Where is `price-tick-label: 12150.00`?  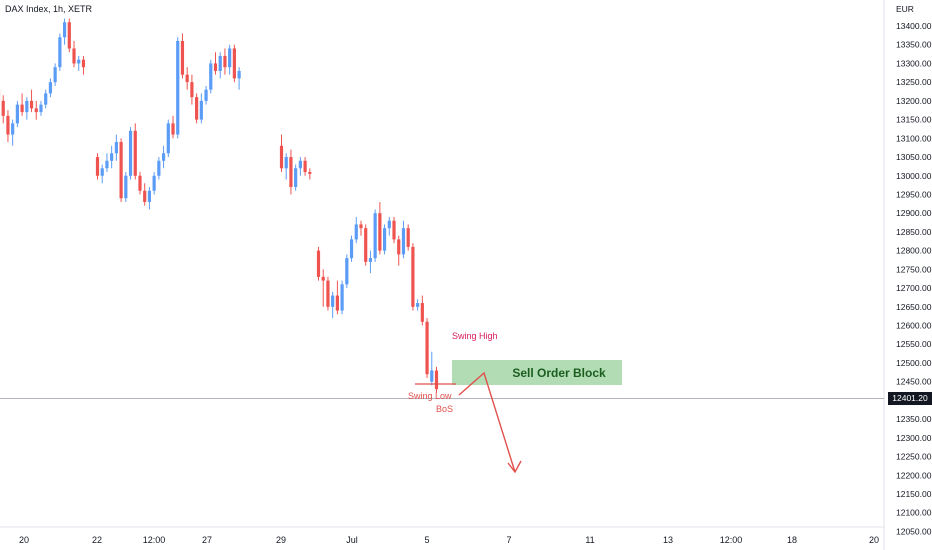
price-tick-label: 12150.00 is located at coordinates (914, 494).